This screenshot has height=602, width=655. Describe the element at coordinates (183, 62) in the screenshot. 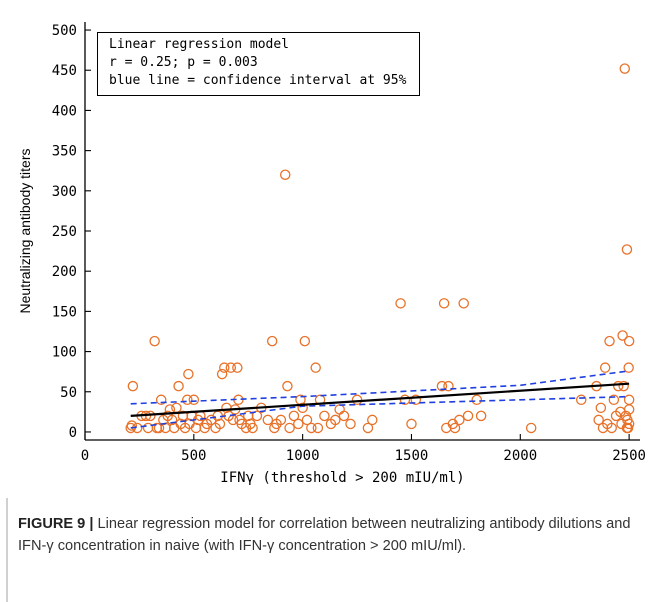

I see `annotation-line-2: r = 0.25; p = 0.003` at that location.